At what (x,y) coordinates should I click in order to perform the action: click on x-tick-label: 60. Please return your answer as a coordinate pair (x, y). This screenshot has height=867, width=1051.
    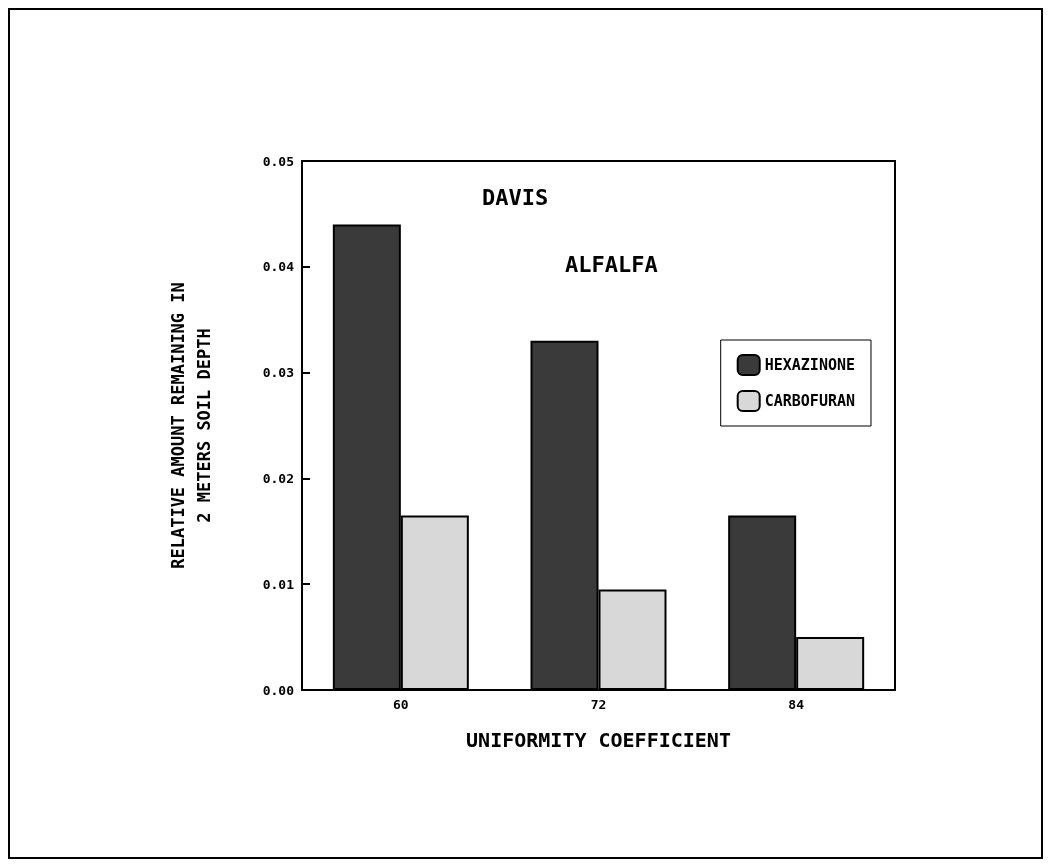
    Looking at the image, I should click on (401, 704).